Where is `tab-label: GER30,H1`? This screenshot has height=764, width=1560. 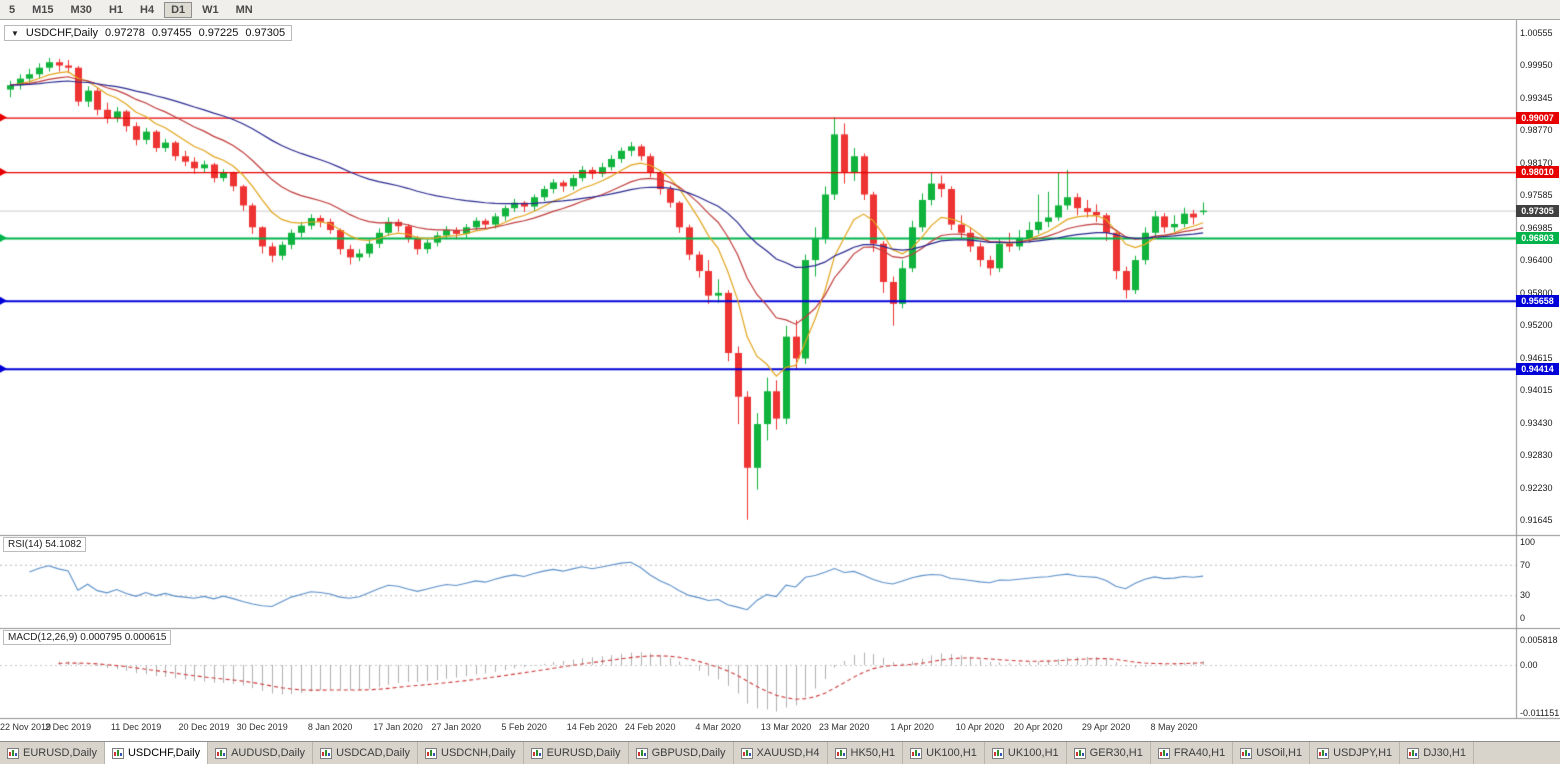 tab-label: GER30,H1 is located at coordinates (1116, 753).